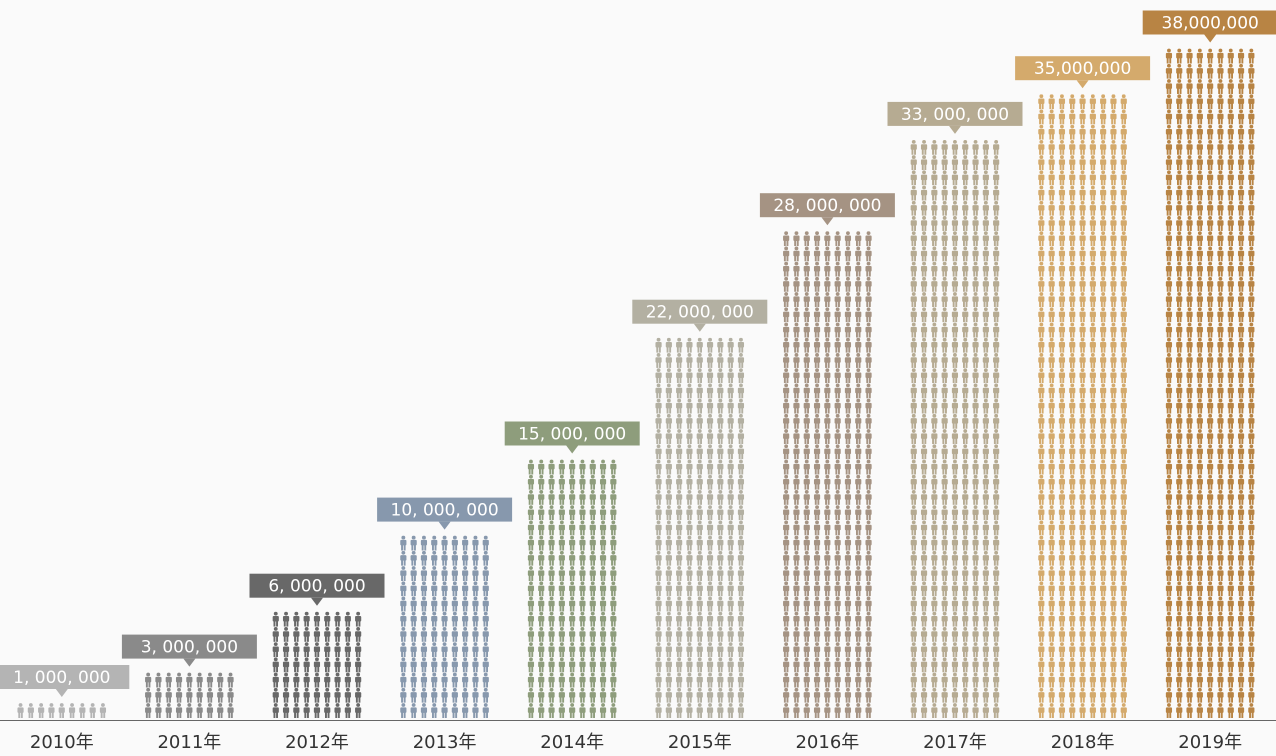 The height and width of the screenshot is (756, 1276). What do you see at coordinates (572, 433) in the screenshot?
I see `callout-box` at bounding box center [572, 433].